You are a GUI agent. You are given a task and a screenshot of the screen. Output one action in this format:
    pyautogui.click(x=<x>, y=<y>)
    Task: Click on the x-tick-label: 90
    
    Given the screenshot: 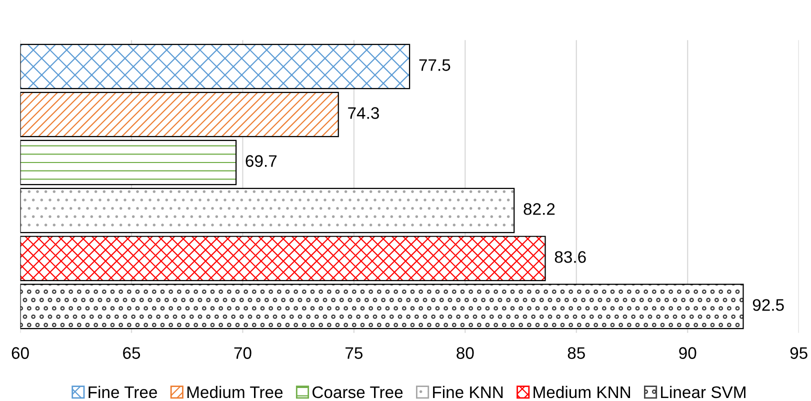 What is the action you would take?
    pyautogui.click(x=687, y=353)
    